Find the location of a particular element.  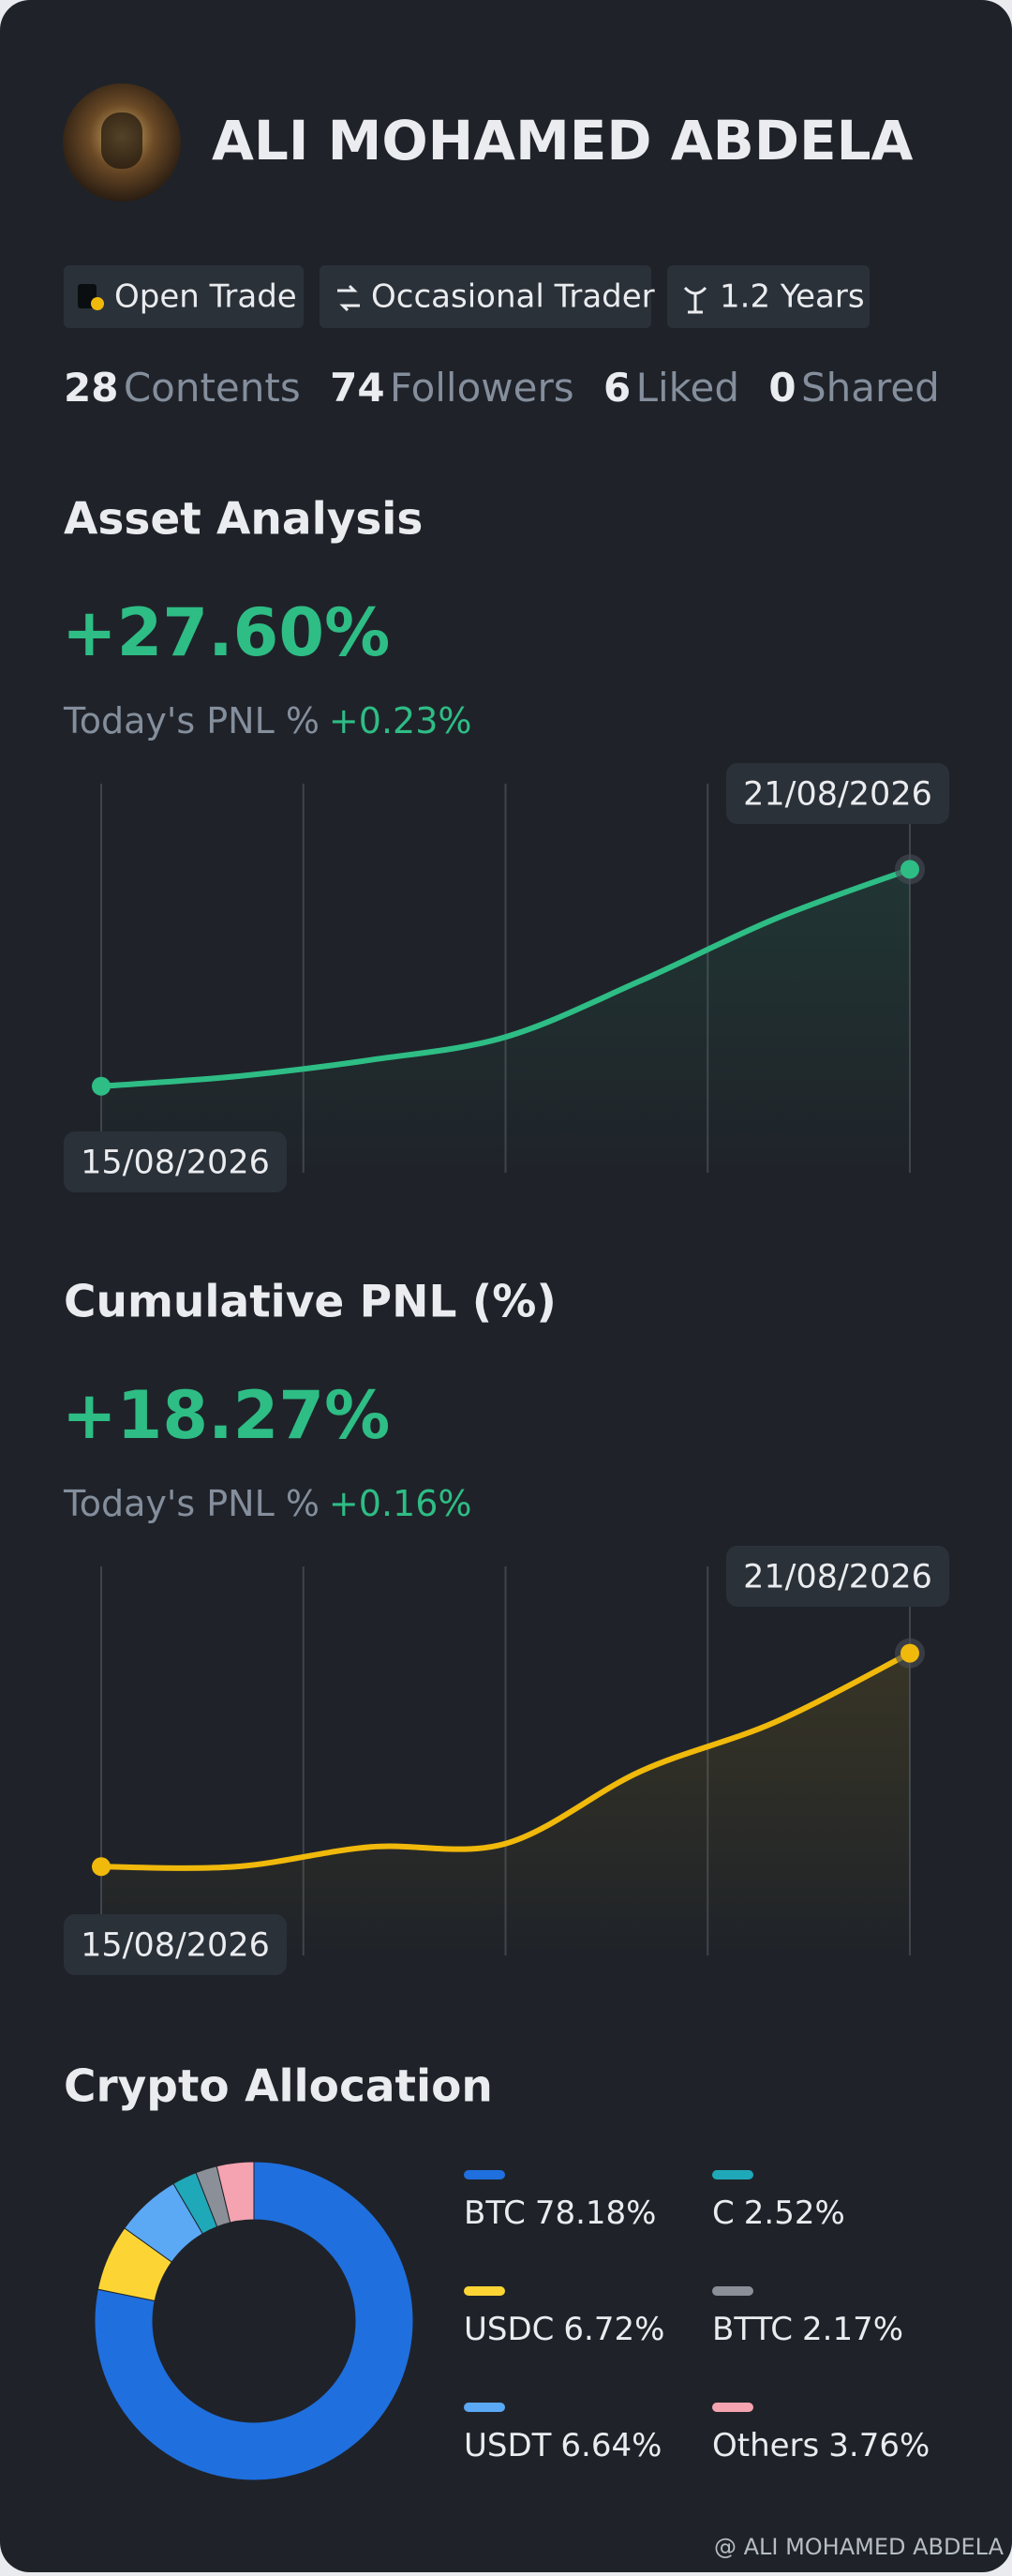

legend-value: 2.17% is located at coordinates (852, 2330).